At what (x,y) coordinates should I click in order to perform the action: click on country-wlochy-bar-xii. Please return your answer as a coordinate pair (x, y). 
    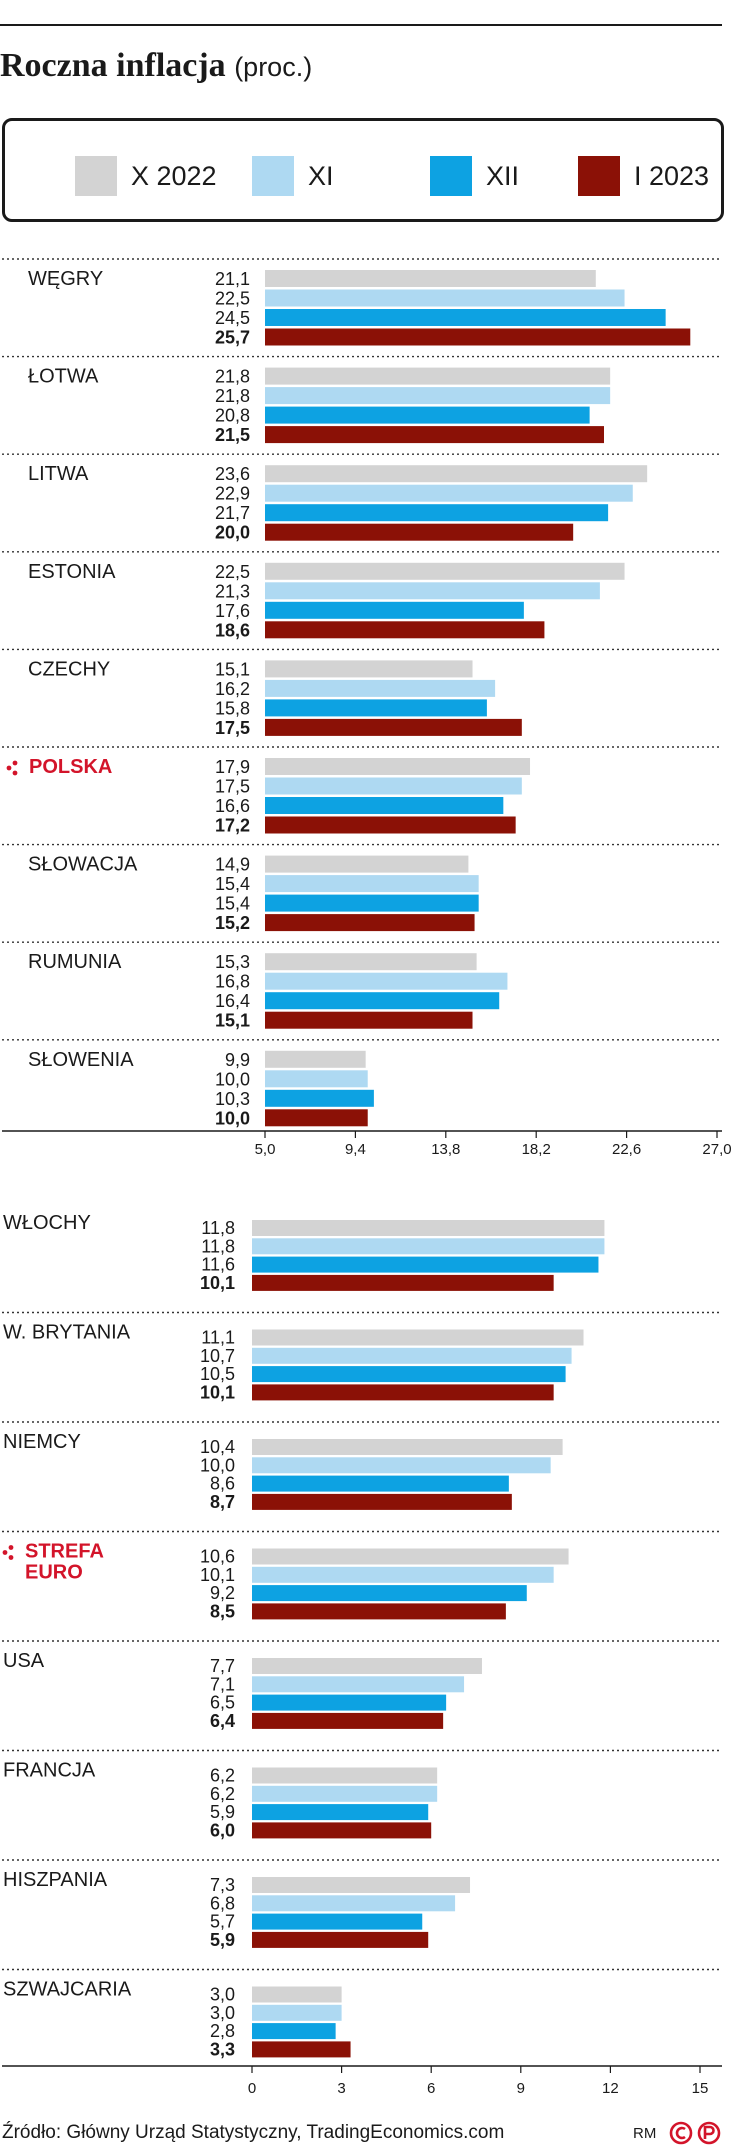
    Looking at the image, I should click on (425, 1264).